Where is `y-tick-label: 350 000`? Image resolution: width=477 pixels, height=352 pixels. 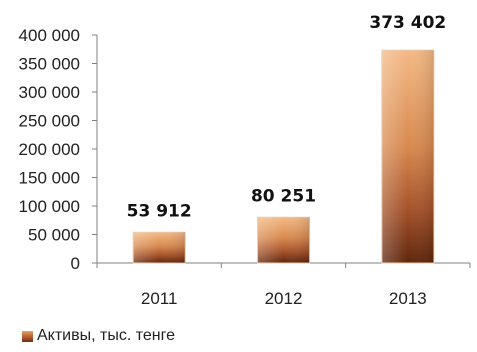 y-tick-label: 350 000 is located at coordinates (49, 64).